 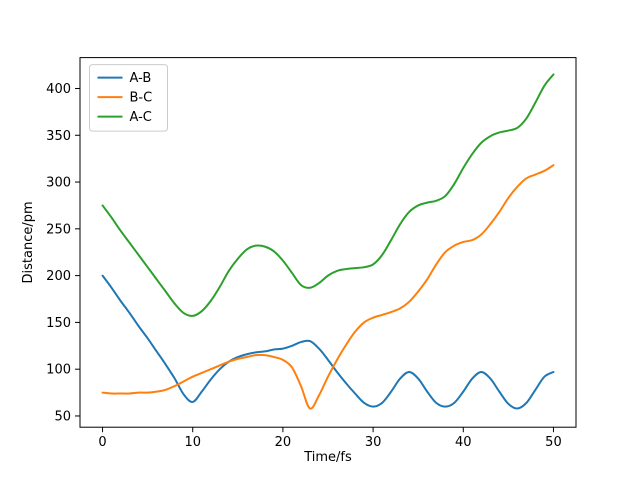 I want to click on y-tick-label: 400, so click(x=58, y=89).